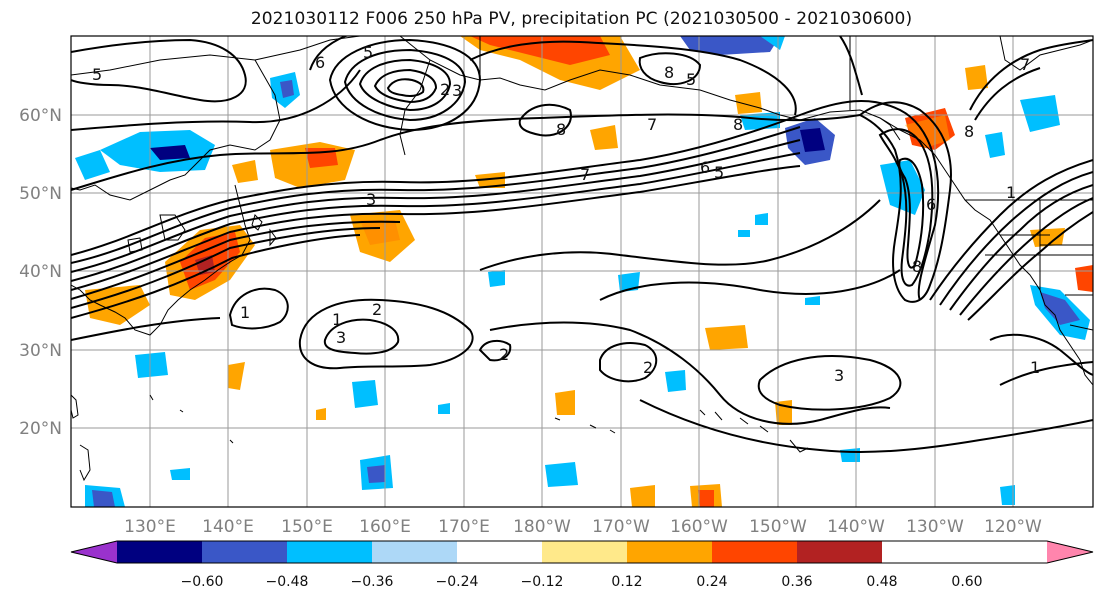  I want to click on lat-label: 30°N, so click(40, 351).